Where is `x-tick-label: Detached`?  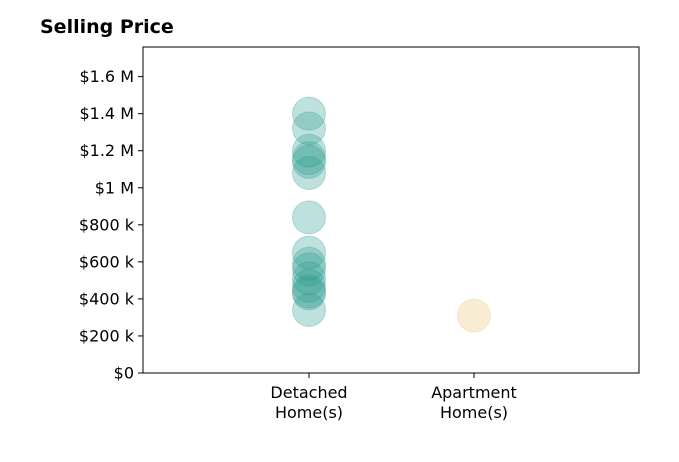 x-tick-label: Detached is located at coordinates (308, 392).